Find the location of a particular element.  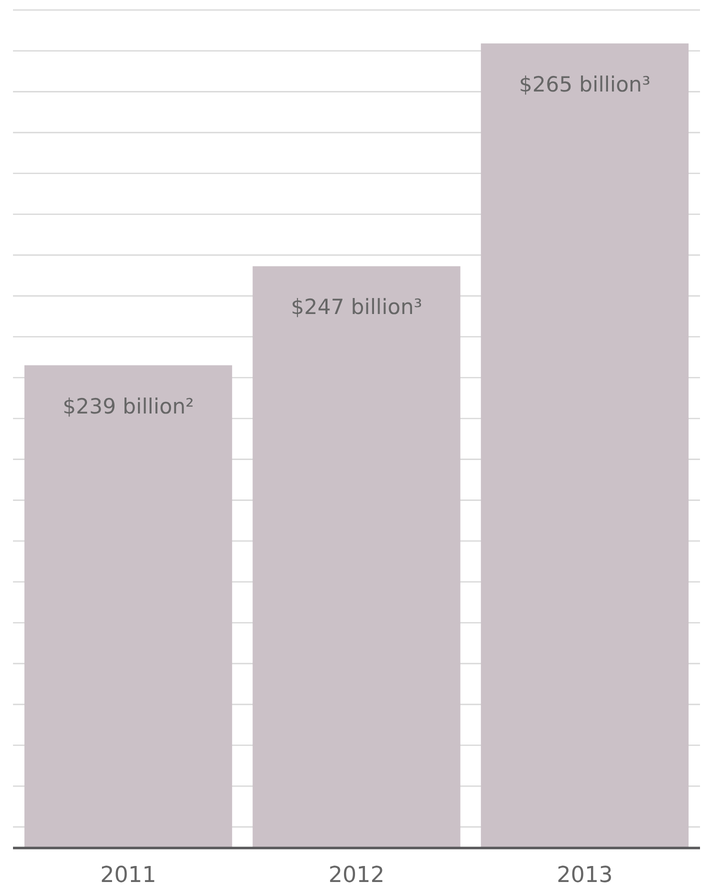

x-tick-label: 2013 is located at coordinates (584, 875).